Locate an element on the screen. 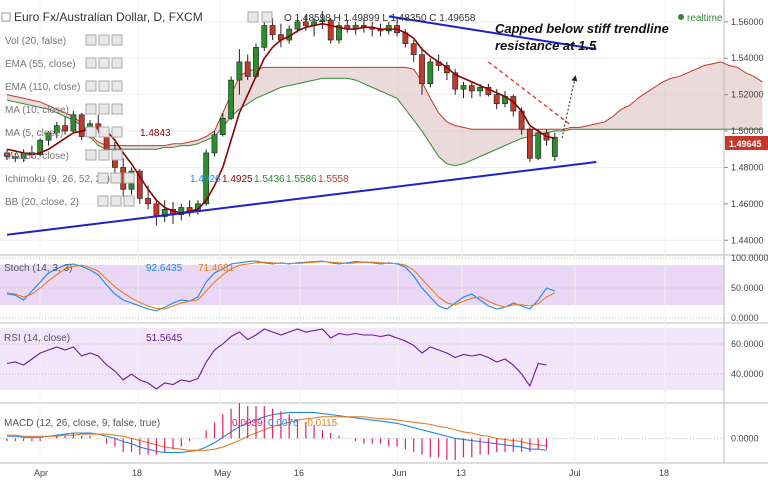  time-tick-label: Apr is located at coordinates (41, 473).